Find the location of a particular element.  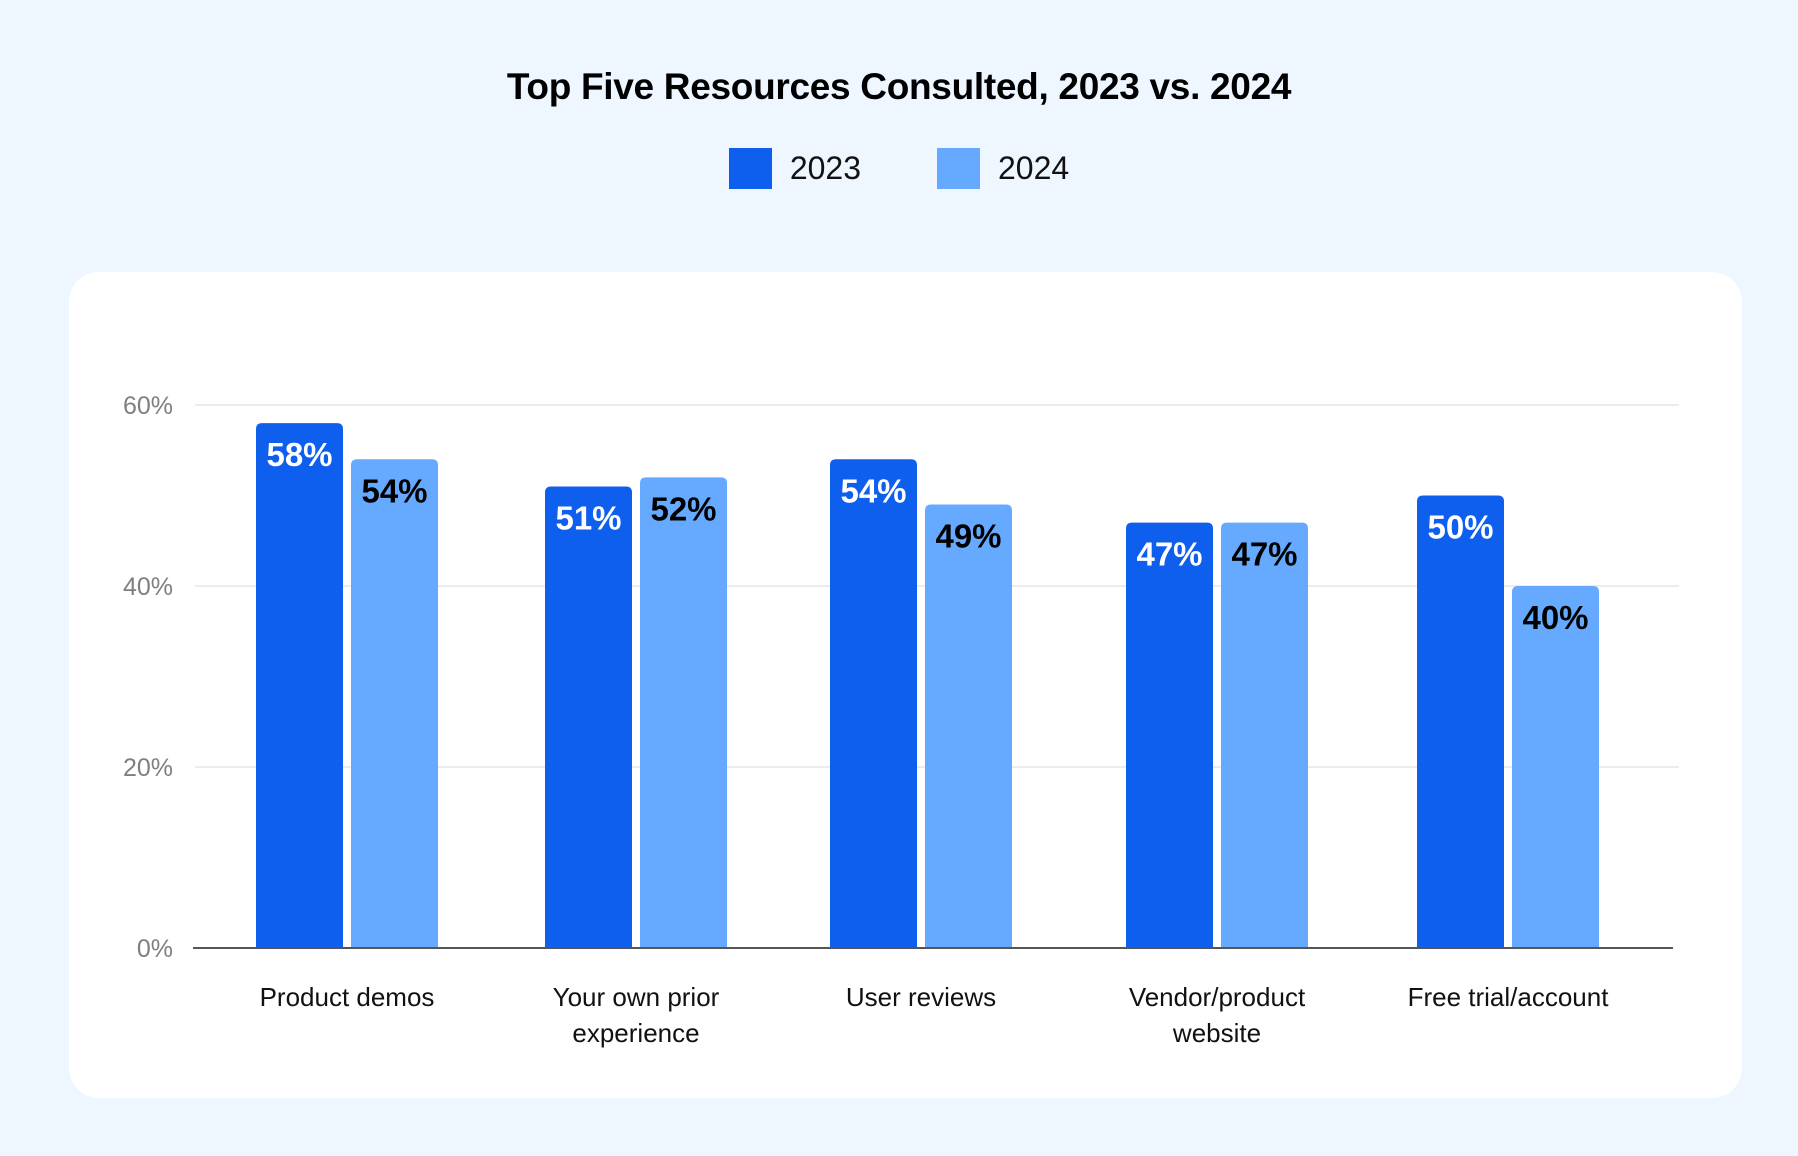

y-tick-label: 20% is located at coordinates (148, 768).